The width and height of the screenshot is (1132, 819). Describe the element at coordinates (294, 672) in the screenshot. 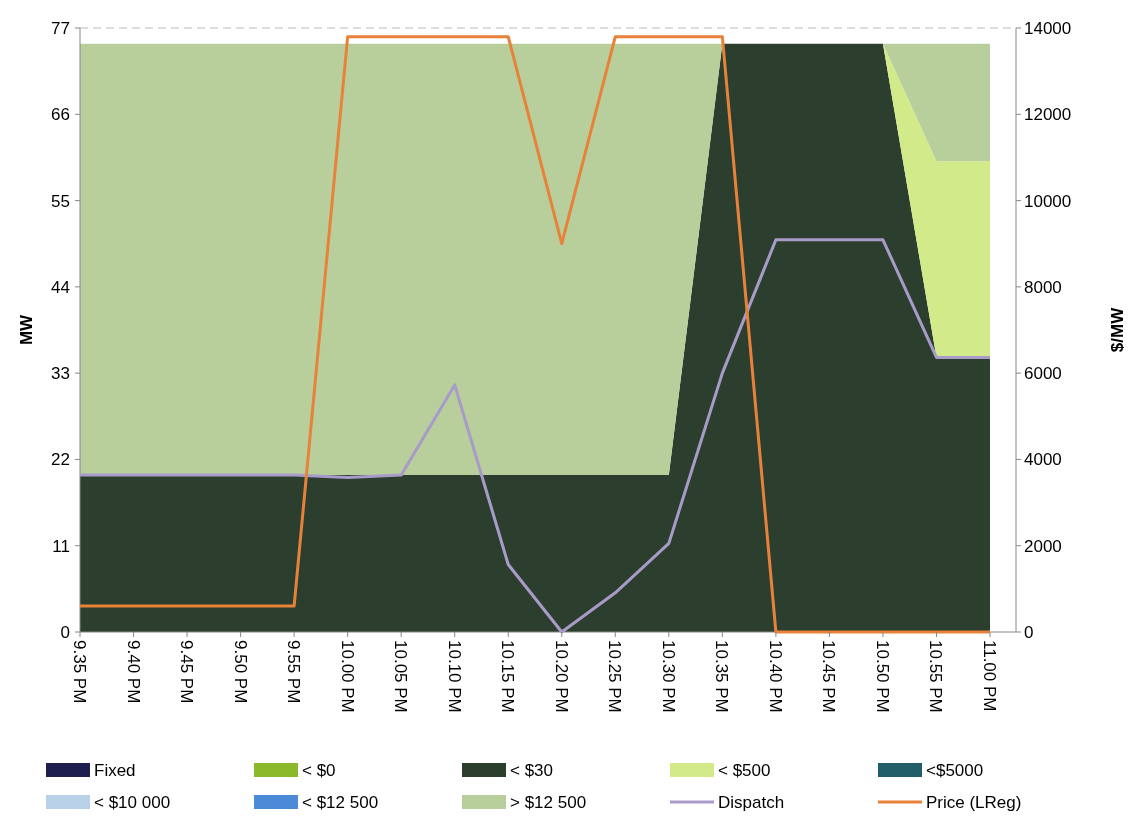

I see `x-tick-label: 9.55 PM` at that location.